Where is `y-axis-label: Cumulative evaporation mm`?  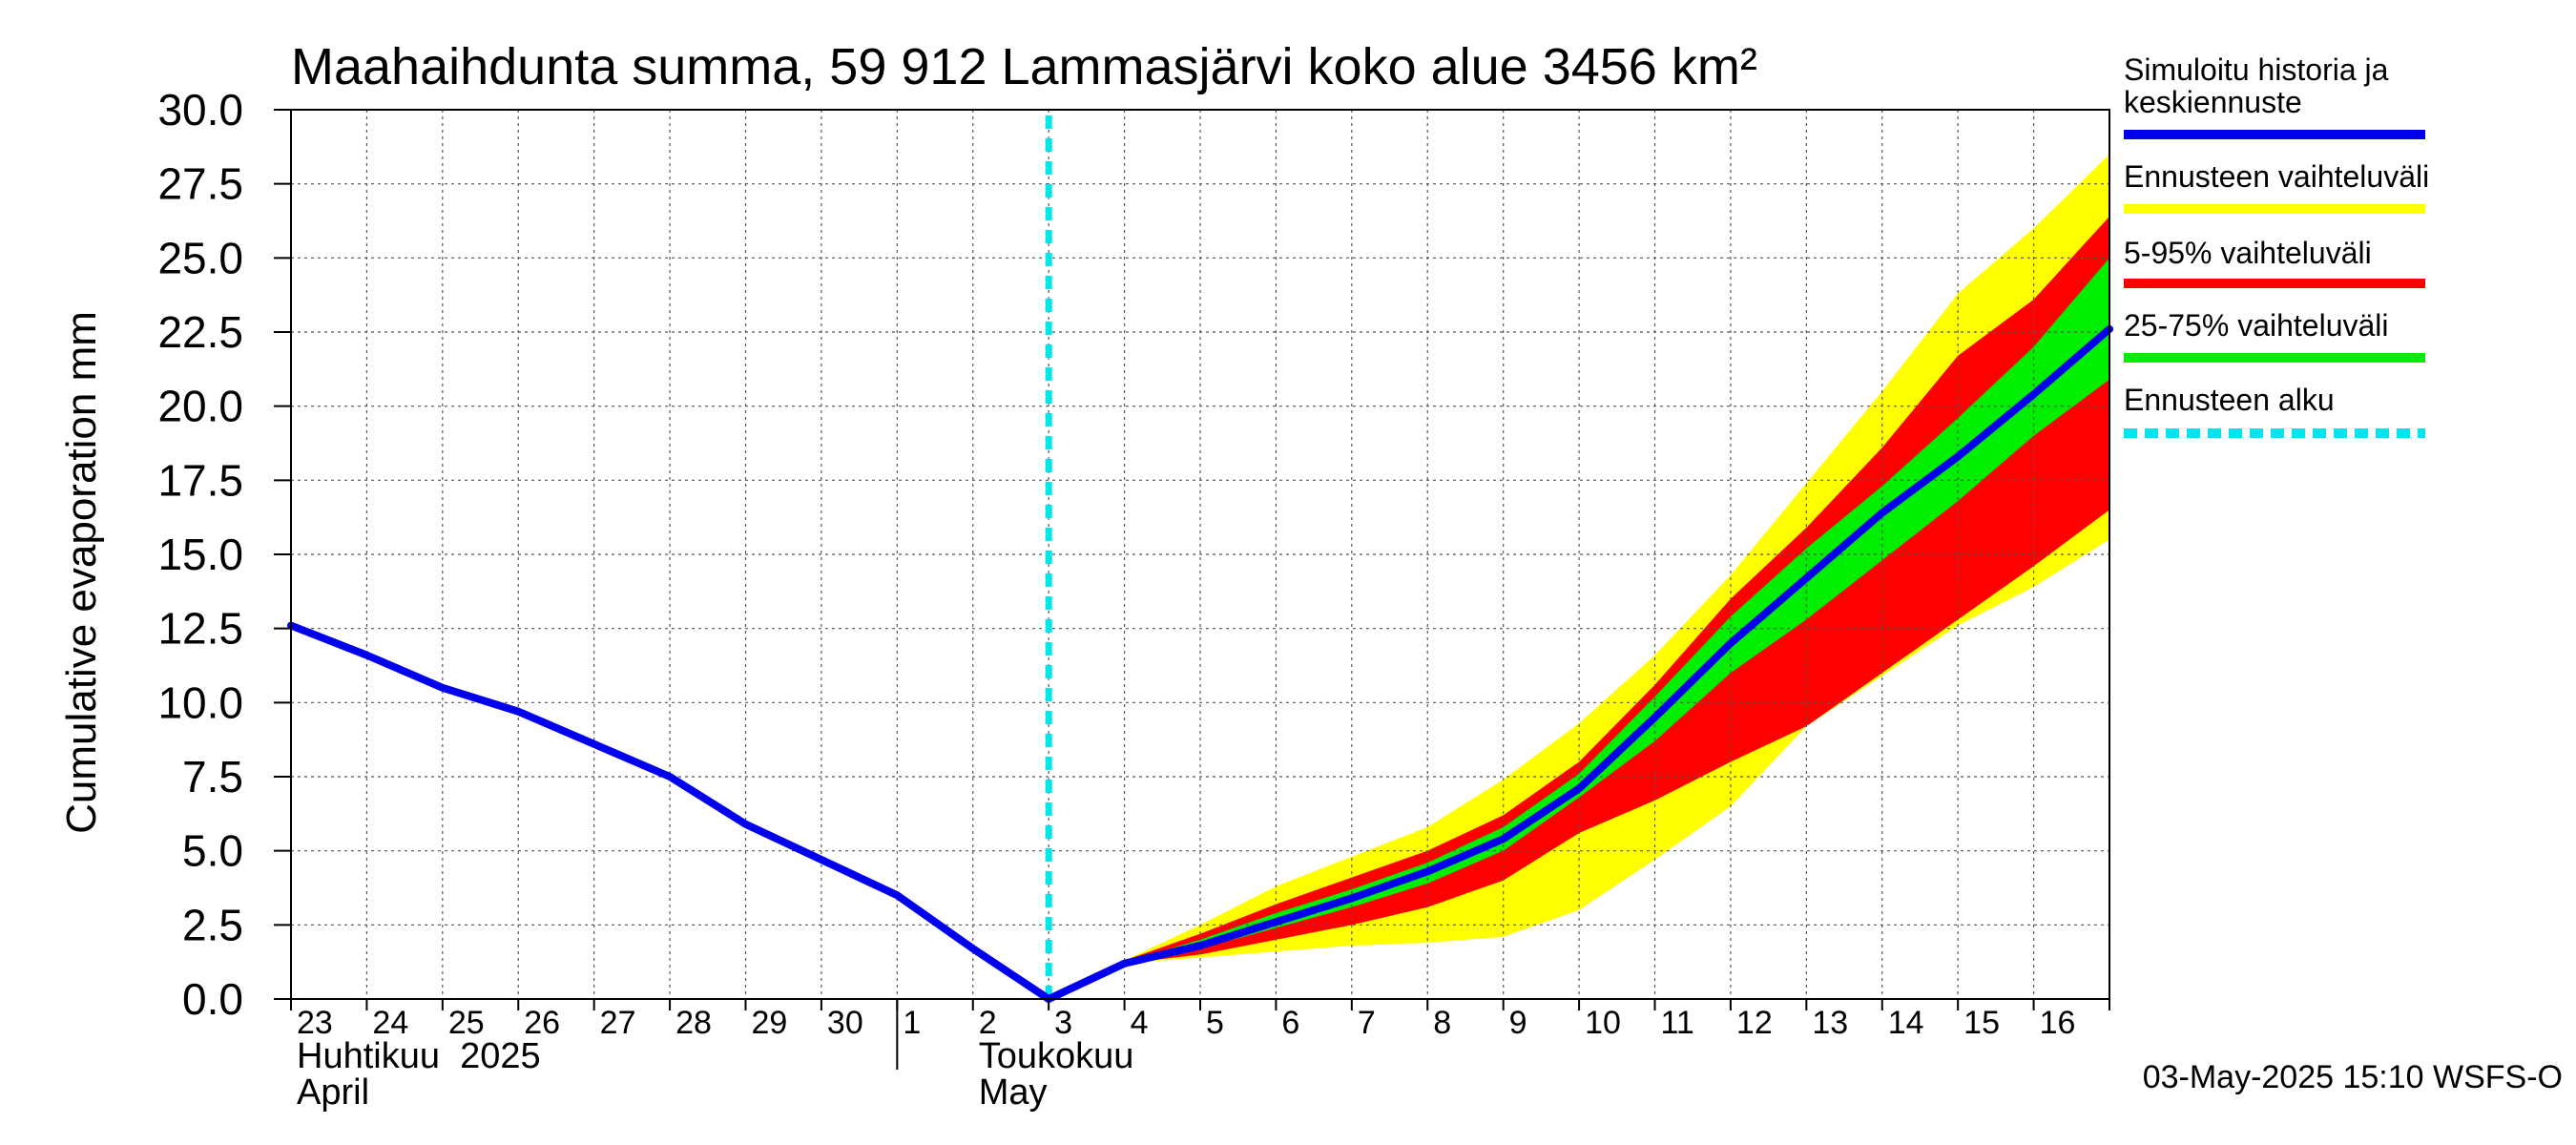
y-axis-label: Cumulative evaporation mm is located at coordinates (81, 572).